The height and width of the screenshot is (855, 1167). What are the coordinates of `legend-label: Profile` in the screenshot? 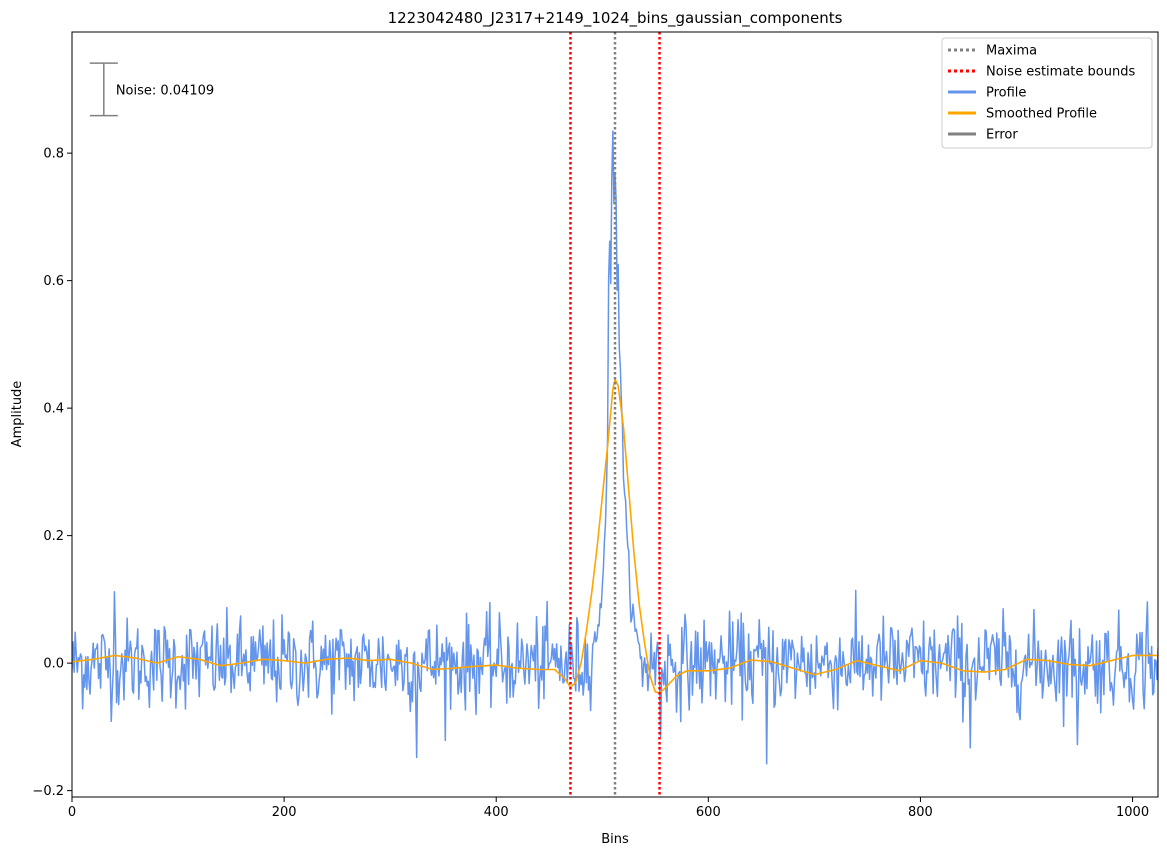 It's located at (1006, 93).